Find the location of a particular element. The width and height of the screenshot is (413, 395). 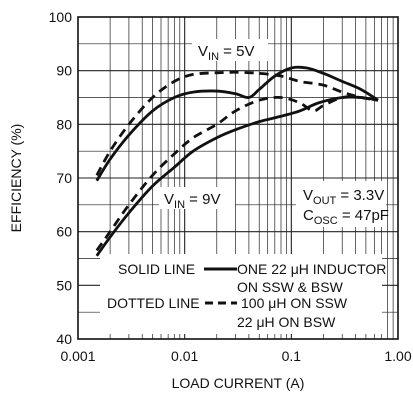

legend-bg is located at coordinates (241, 294).